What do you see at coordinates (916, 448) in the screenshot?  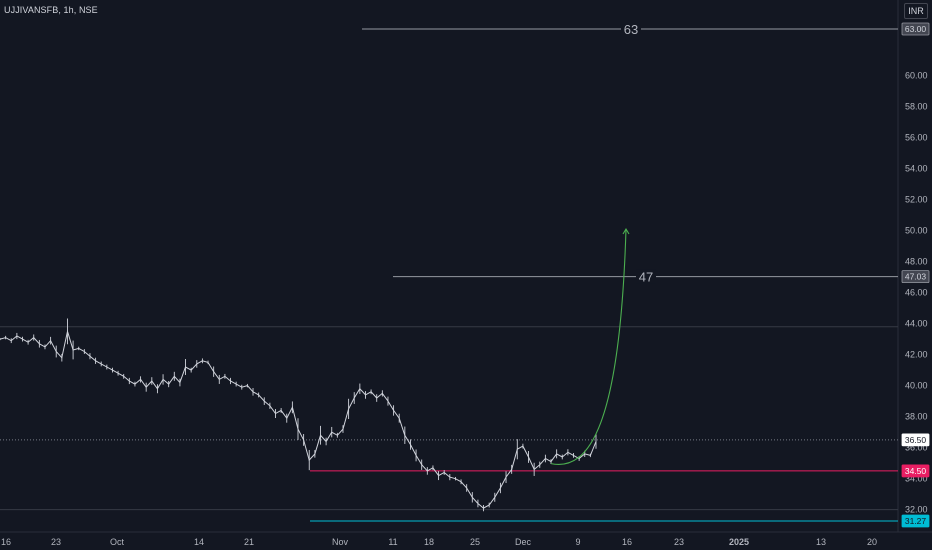 I see `y-tick-label: 36.00` at bounding box center [916, 448].